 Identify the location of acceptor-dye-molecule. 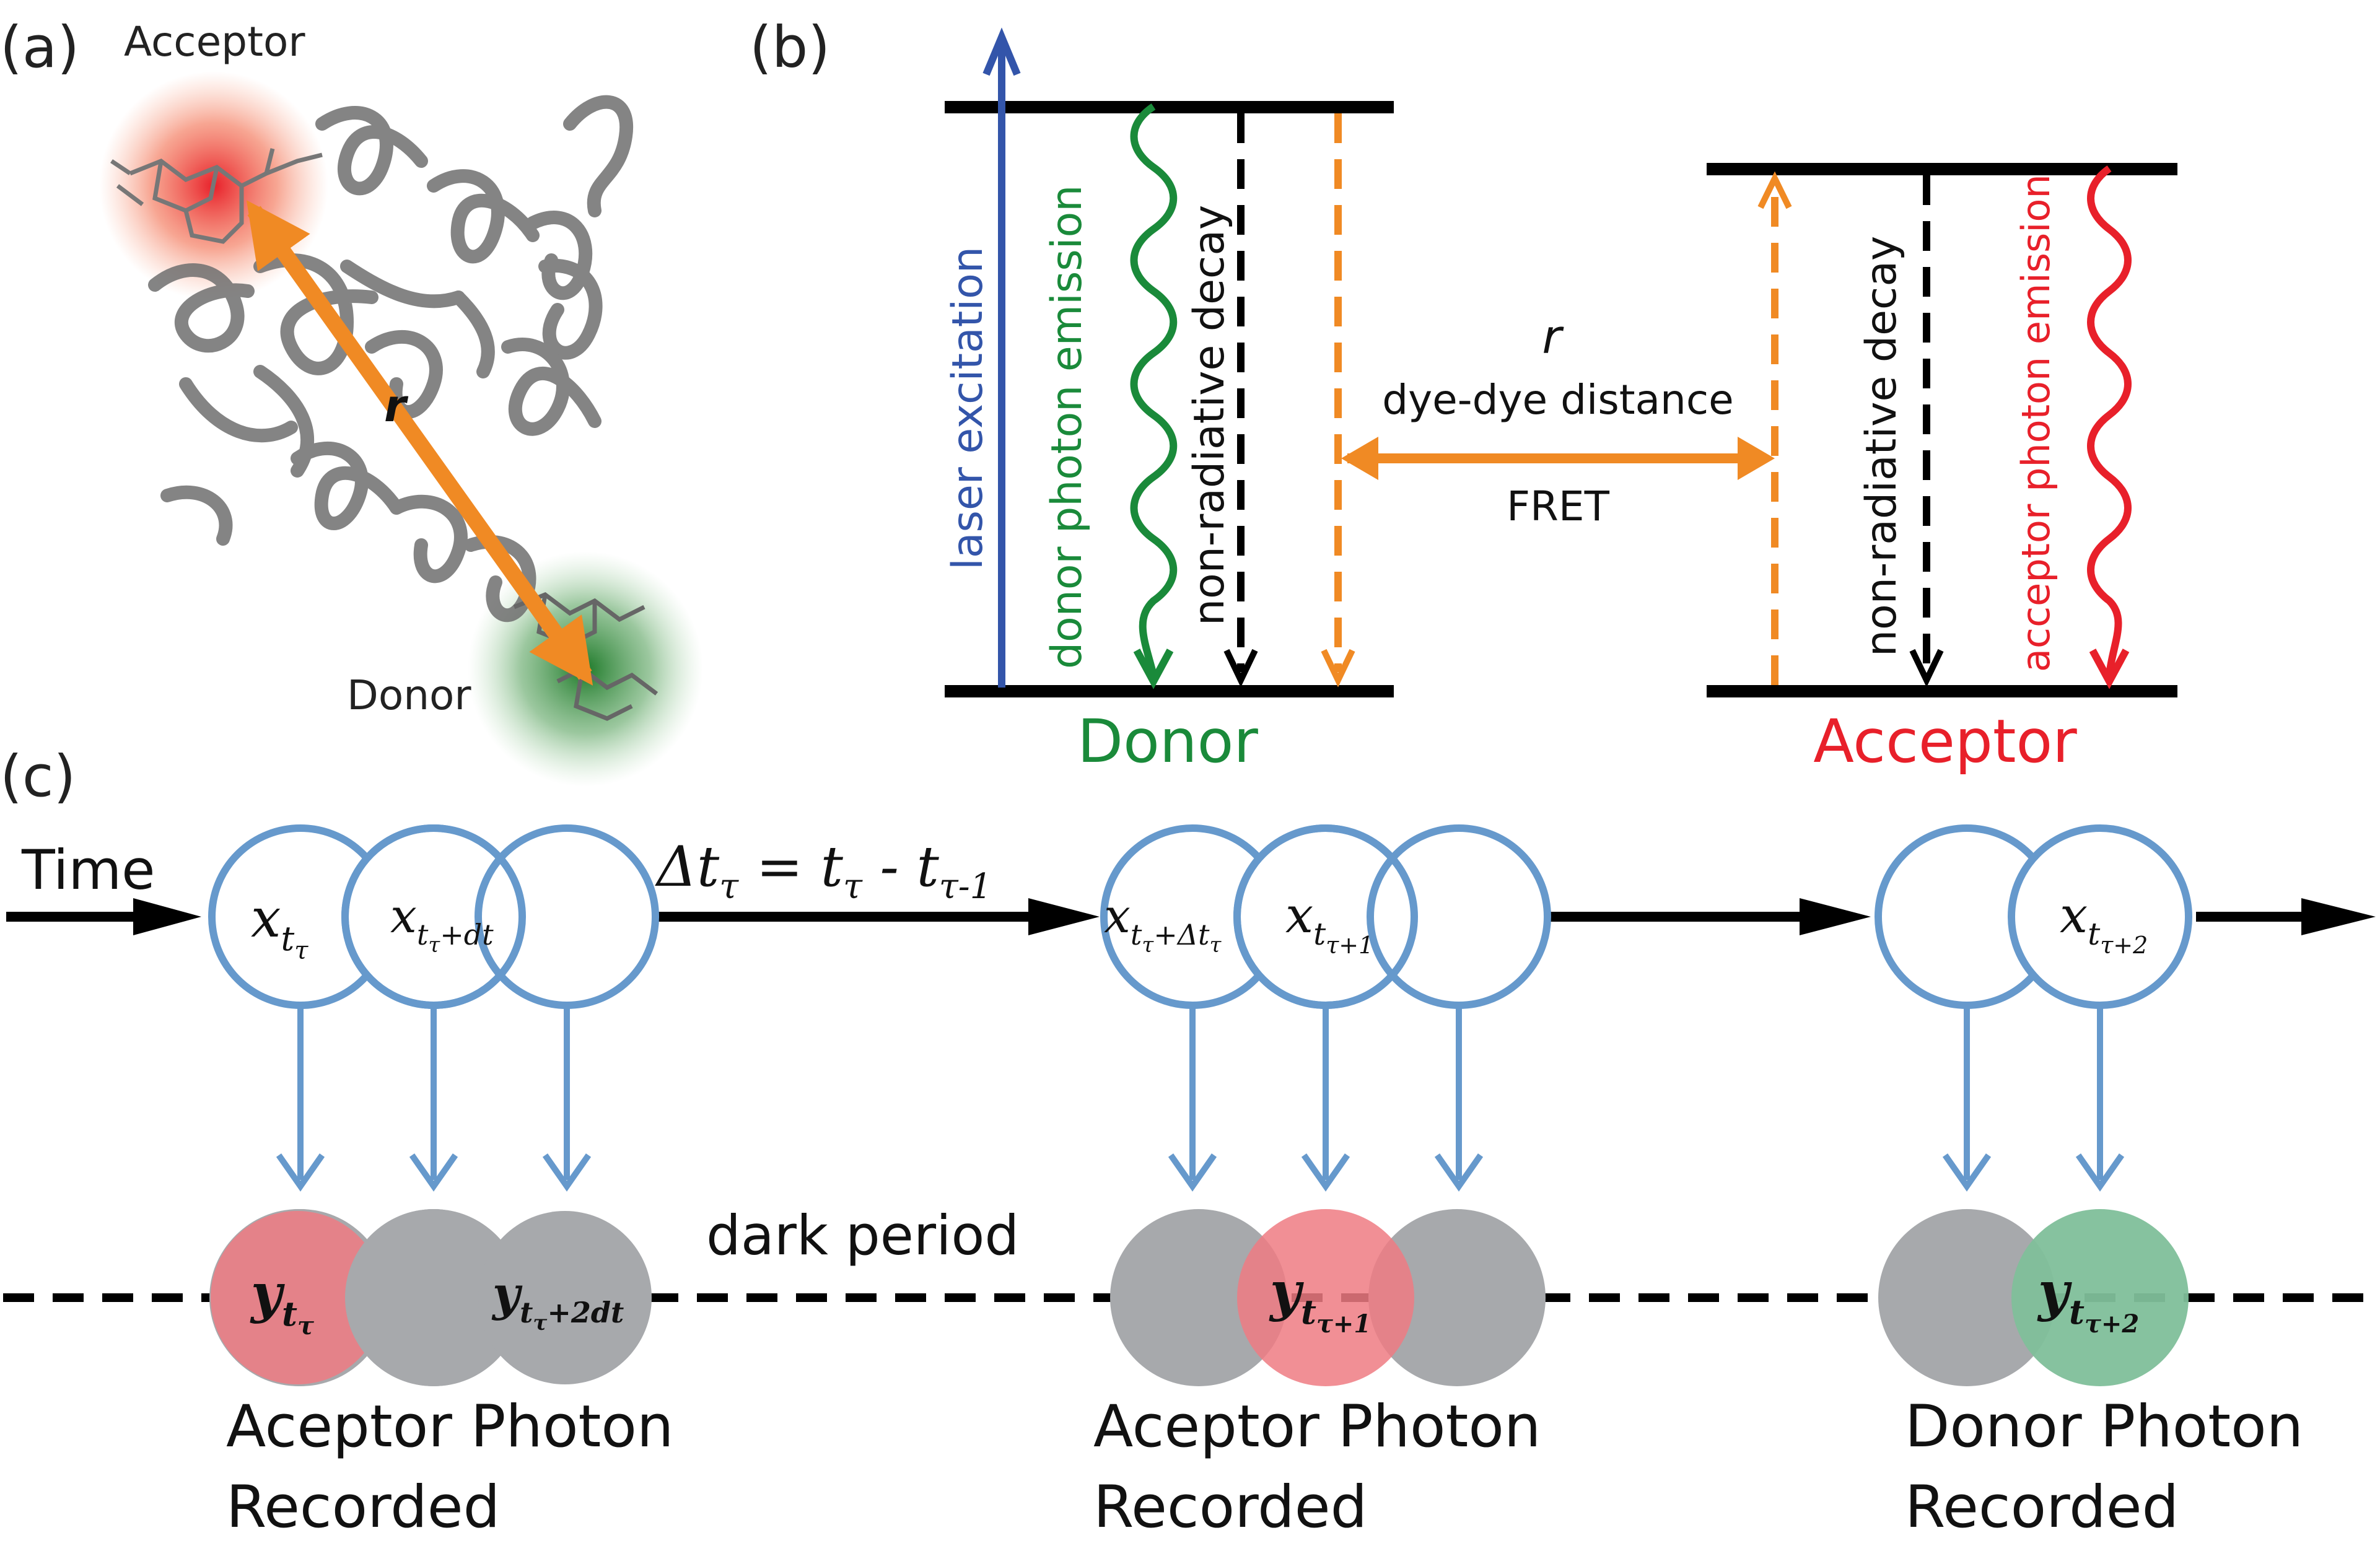
(216, 196).